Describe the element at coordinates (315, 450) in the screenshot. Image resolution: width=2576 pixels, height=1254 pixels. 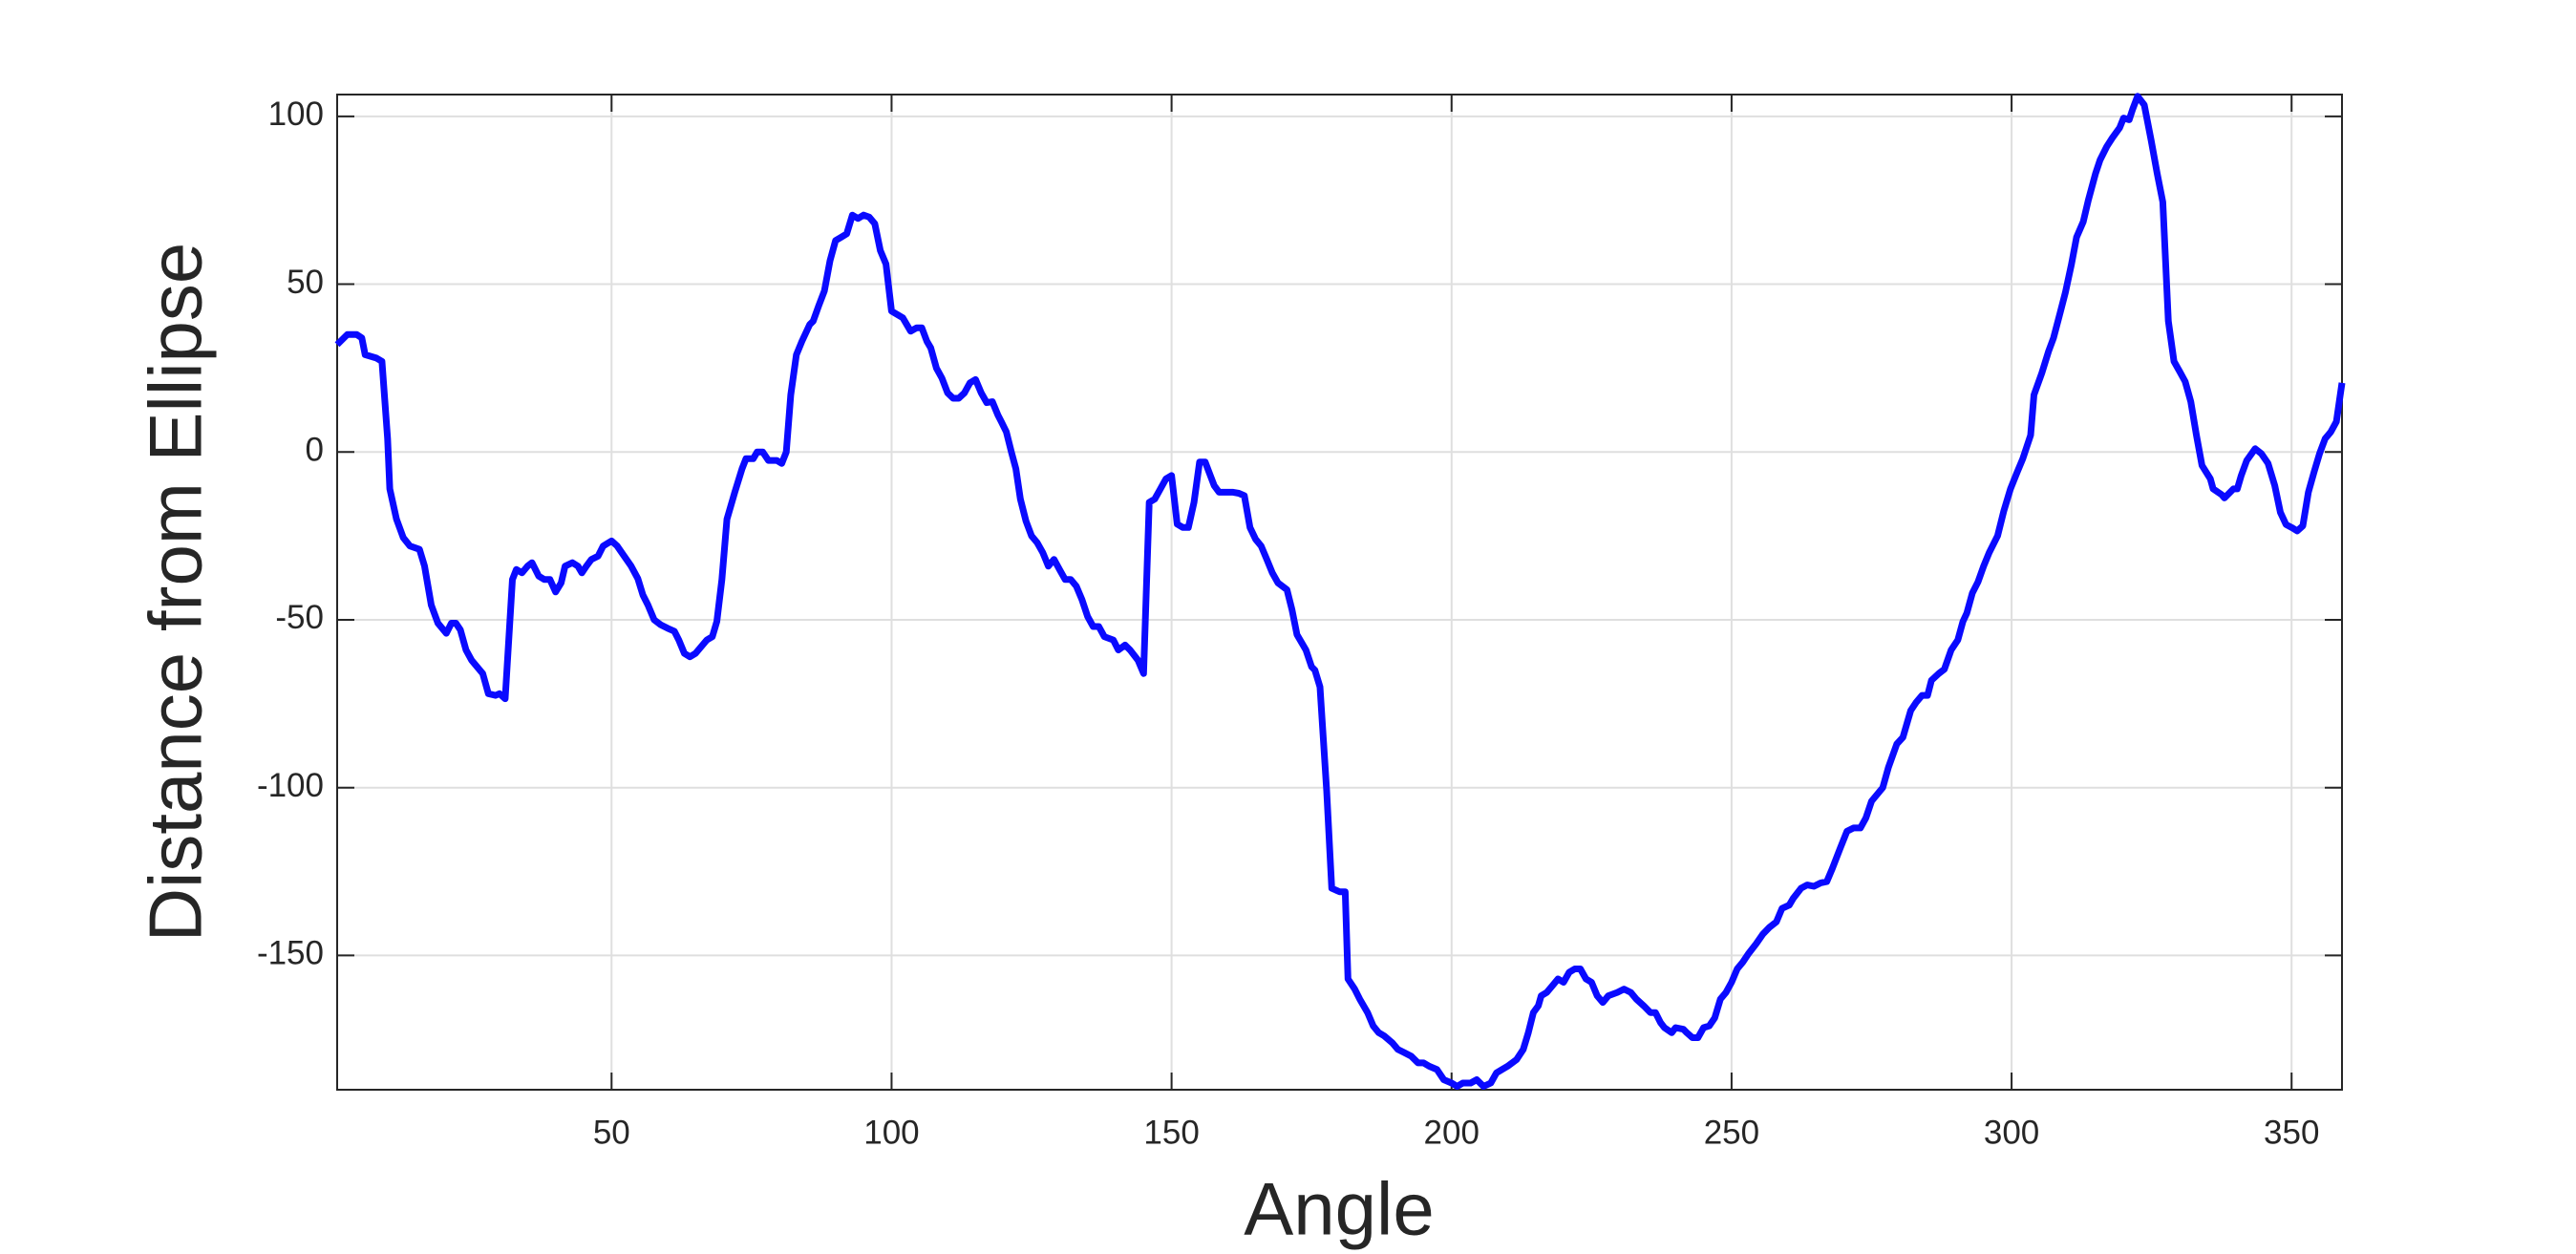
I see `y-tick-label: 0` at that location.